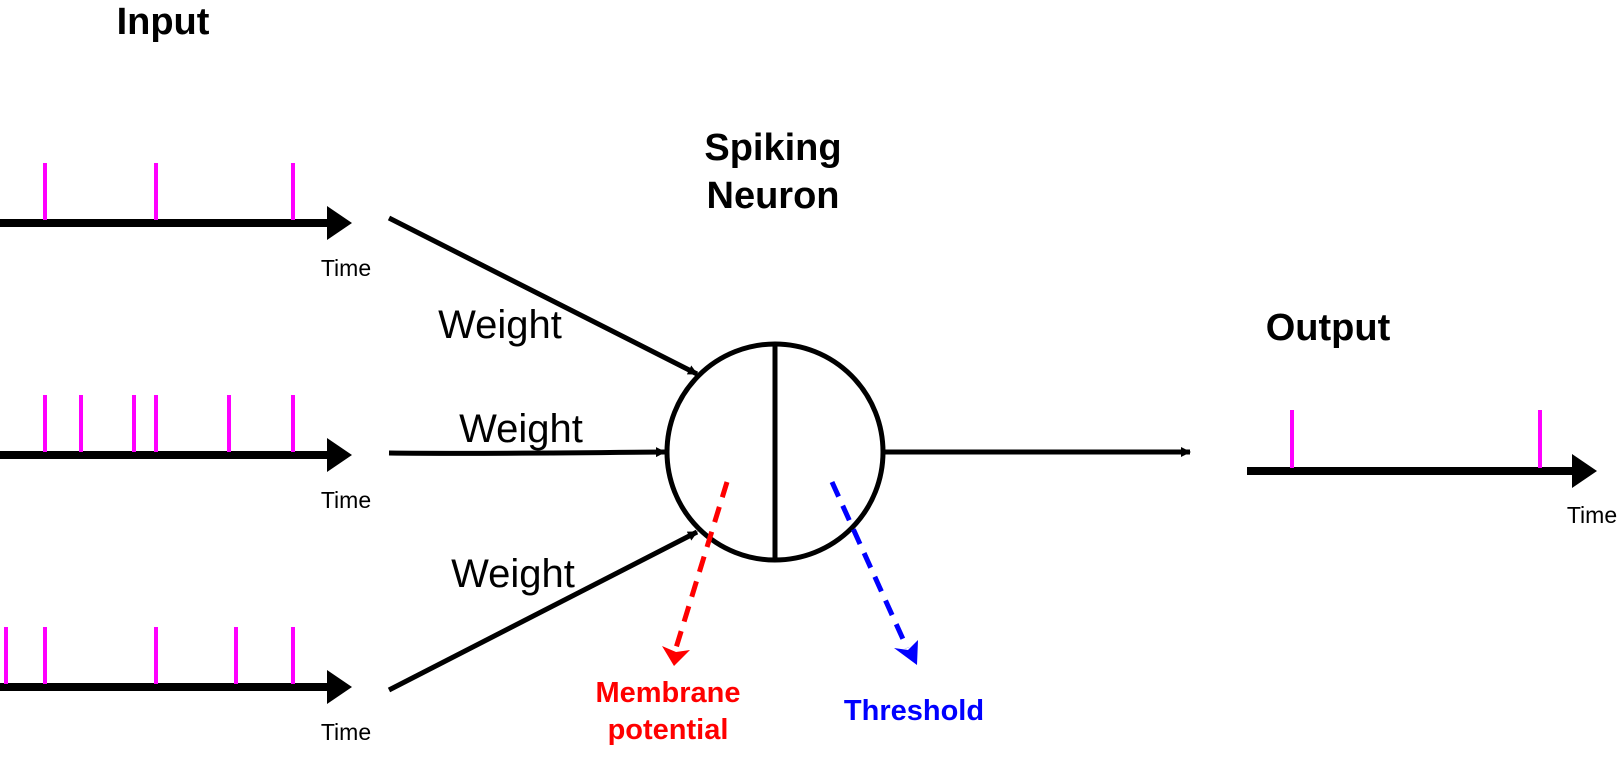 This screenshot has width=1623, height=761. What do you see at coordinates (676, 656) in the screenshot?
I see `membrane-arrowhead` at bounding box center [676, 656].